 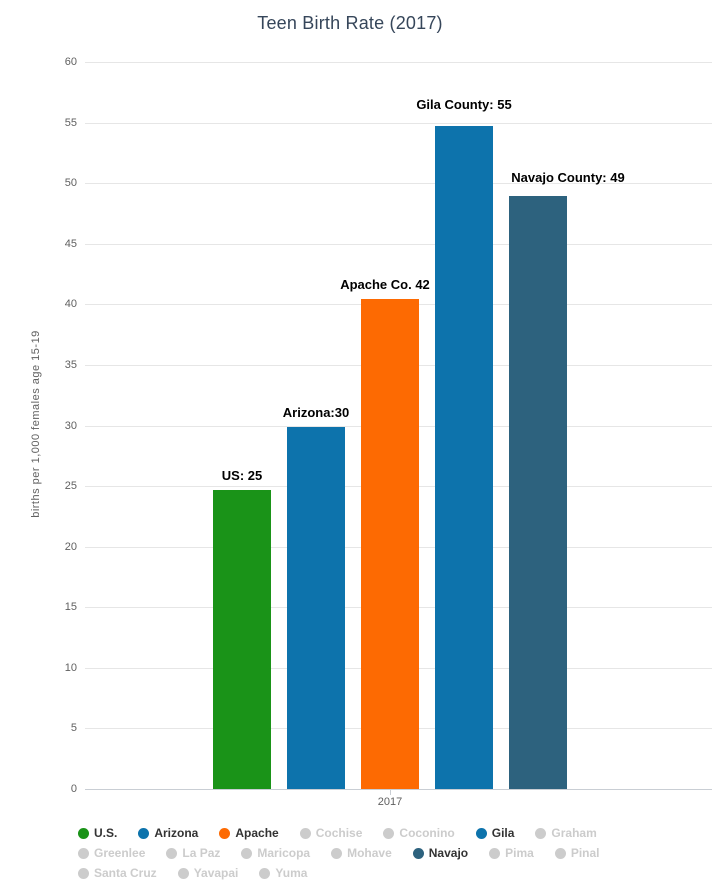 I want to click on legend-item-la-paz: La Paz, so click(x=193, y=853).